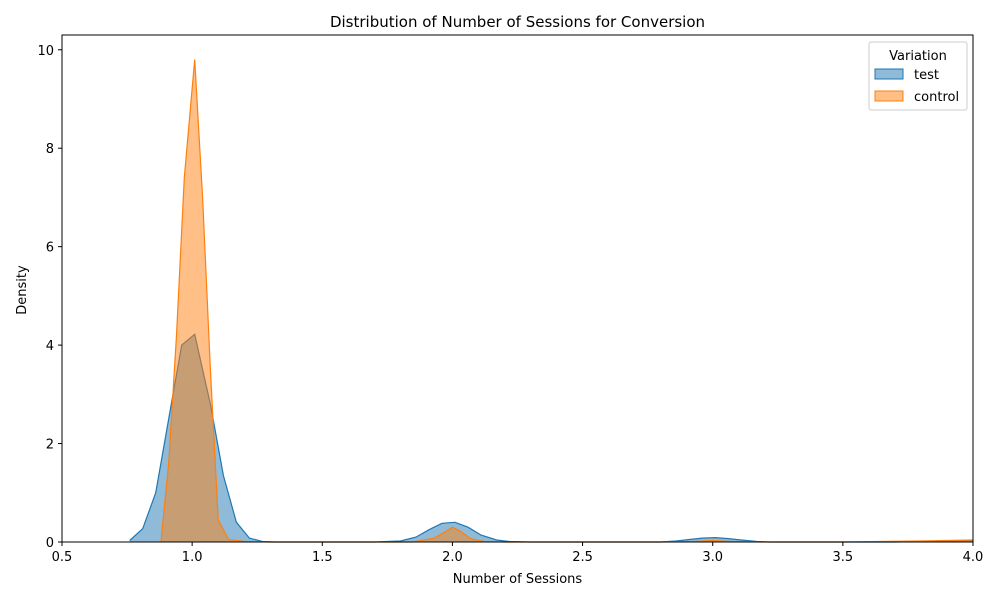 The width and height of the screenshot is (1000, 600). I want to click on x-tick-label: 1.5, so click(322, 557).